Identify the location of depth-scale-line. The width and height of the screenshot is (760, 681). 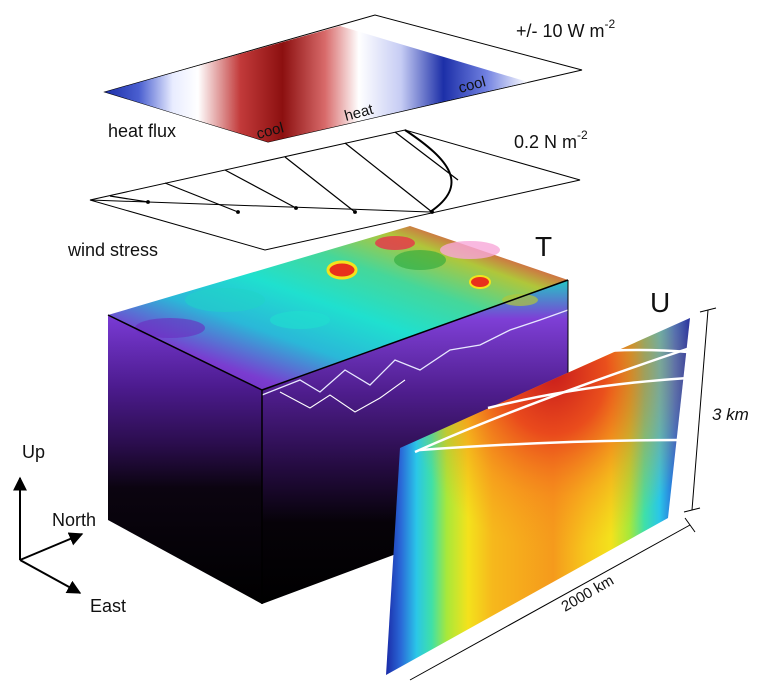
(700, 410).